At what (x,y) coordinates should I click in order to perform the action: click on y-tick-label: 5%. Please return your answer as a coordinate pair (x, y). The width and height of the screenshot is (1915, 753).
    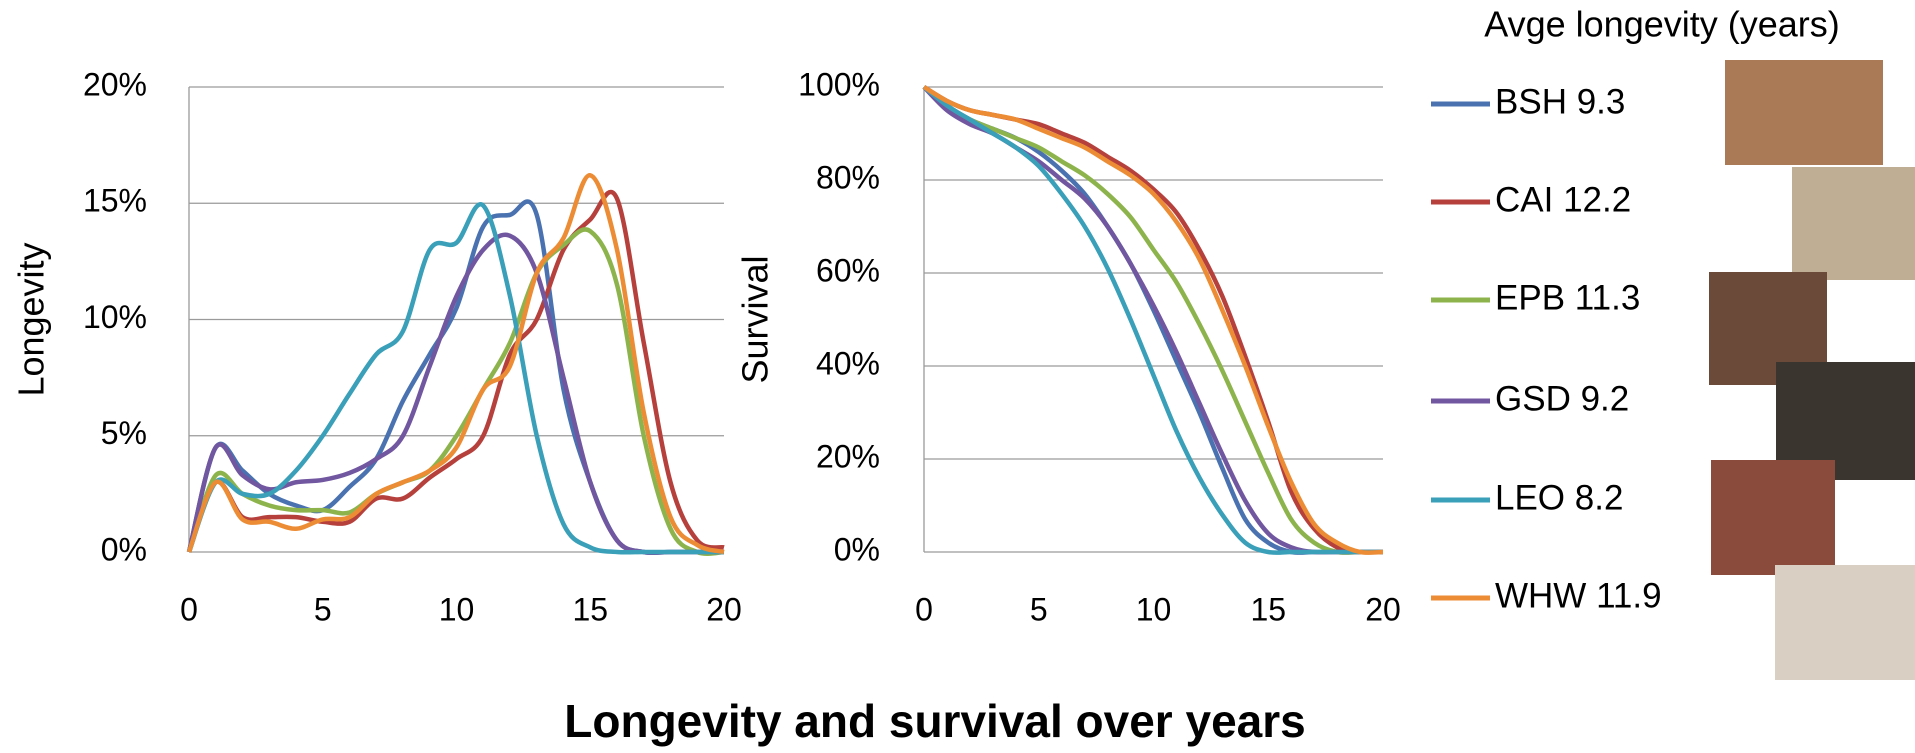
    Looking at the image, I should click on (124, 433).